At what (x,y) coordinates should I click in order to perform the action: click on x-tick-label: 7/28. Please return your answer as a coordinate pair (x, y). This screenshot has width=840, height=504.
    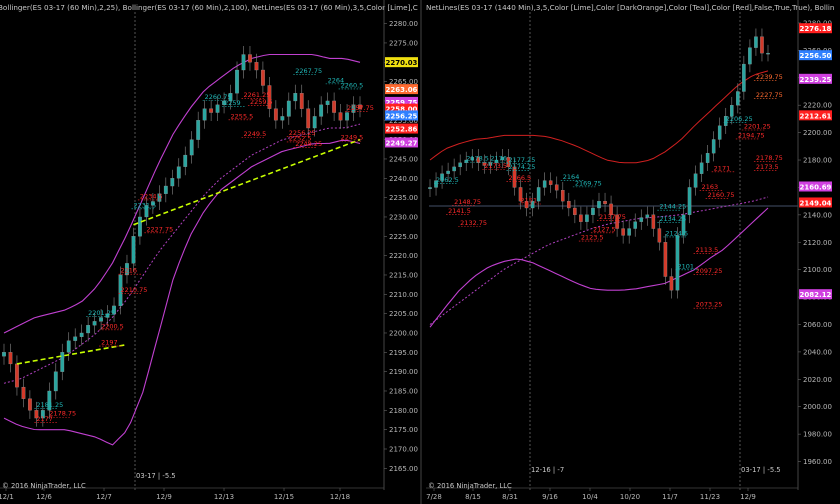
    Looking at the image, I should click on (434, 497).